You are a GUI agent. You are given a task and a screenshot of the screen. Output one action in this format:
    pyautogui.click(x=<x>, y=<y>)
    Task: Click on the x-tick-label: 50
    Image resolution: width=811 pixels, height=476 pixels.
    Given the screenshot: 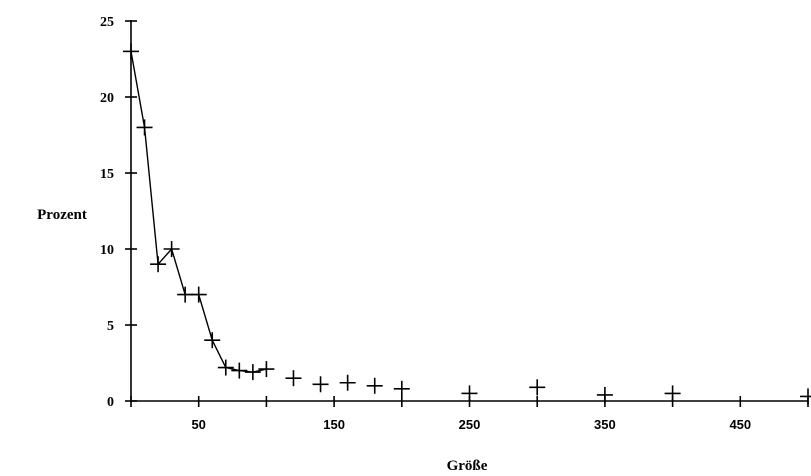 What is the action you would take?
    pyautogui.click(x=198, y=424)
    